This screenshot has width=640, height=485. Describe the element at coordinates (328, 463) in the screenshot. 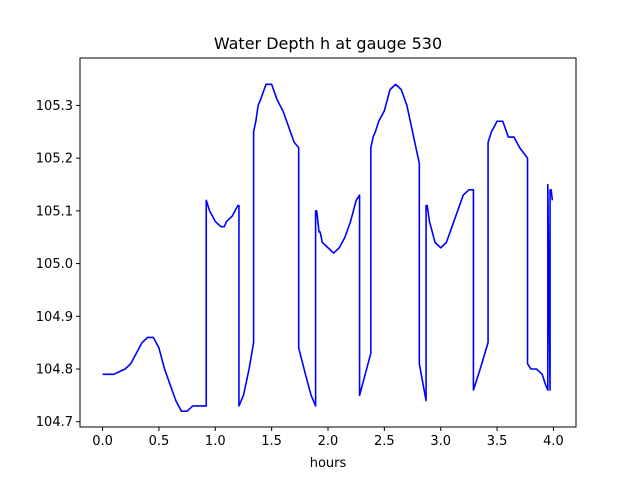

I see `x-axis-label: hours` at that location.